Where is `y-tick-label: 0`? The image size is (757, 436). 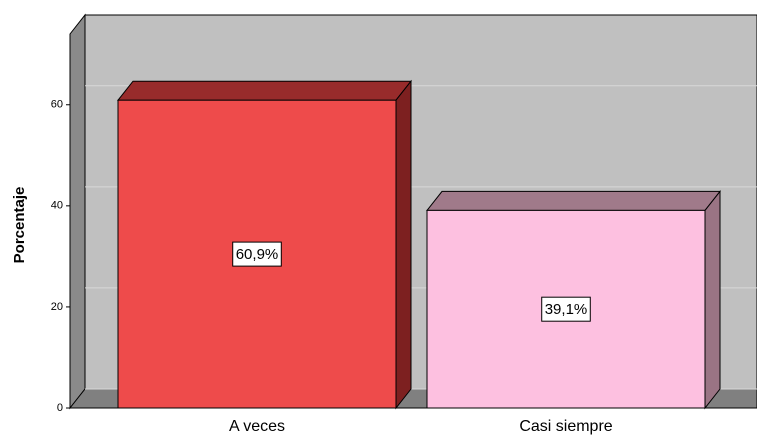
y-tick-label: 0 is located at coordinates (60, 408).